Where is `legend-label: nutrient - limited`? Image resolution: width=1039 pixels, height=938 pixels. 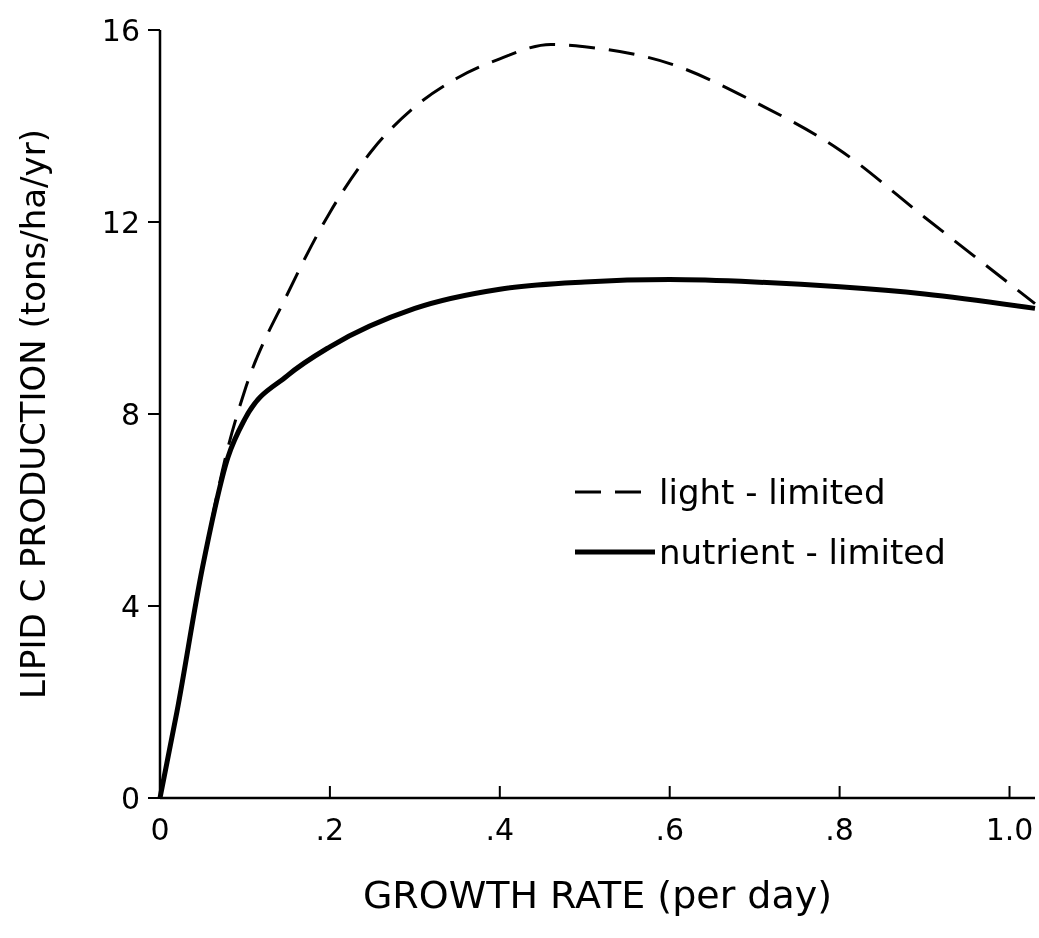 legend-label: nutrient - limited is located at coordinates (802, 552).